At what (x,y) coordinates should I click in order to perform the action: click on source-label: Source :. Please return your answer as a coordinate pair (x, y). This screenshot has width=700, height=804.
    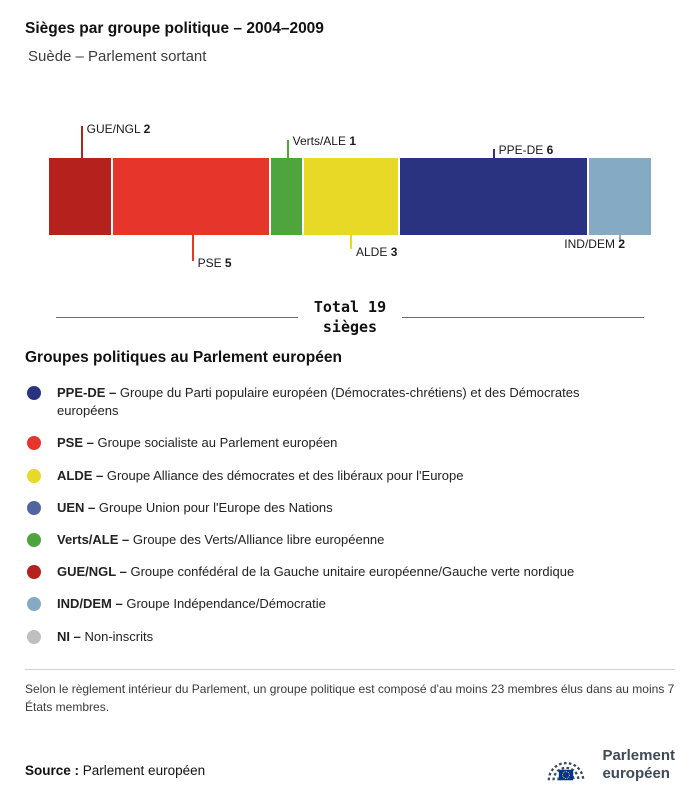
    Looking at the image, I should click on (52, 770).